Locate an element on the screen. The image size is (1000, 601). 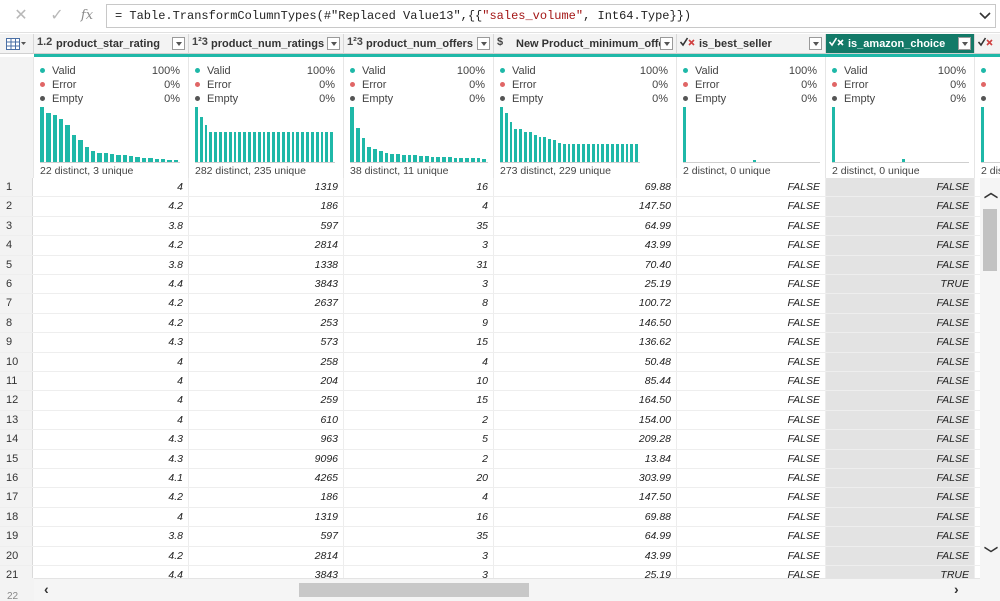
table-row: 10 4 258 4 50.48 FALSE FALSE is located at coordinates (490, 362).